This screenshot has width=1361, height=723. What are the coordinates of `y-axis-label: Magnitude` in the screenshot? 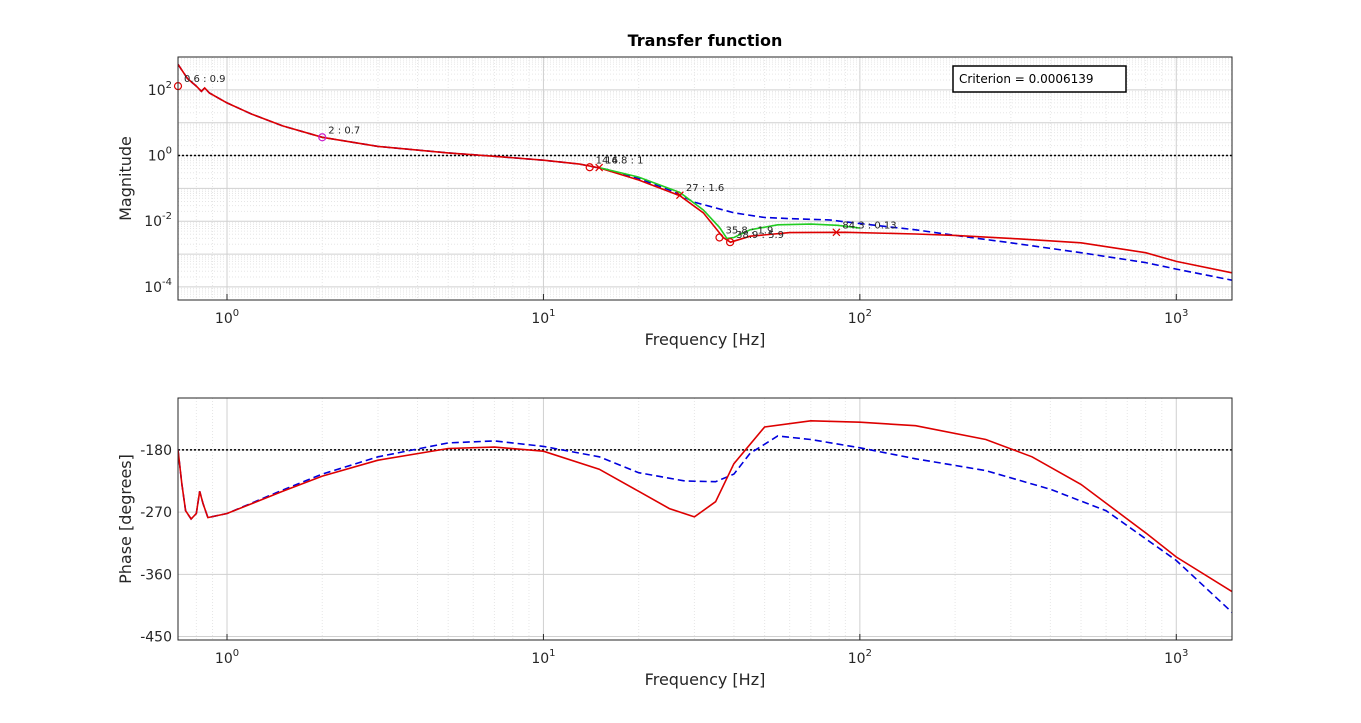 It's located at (125, 178).